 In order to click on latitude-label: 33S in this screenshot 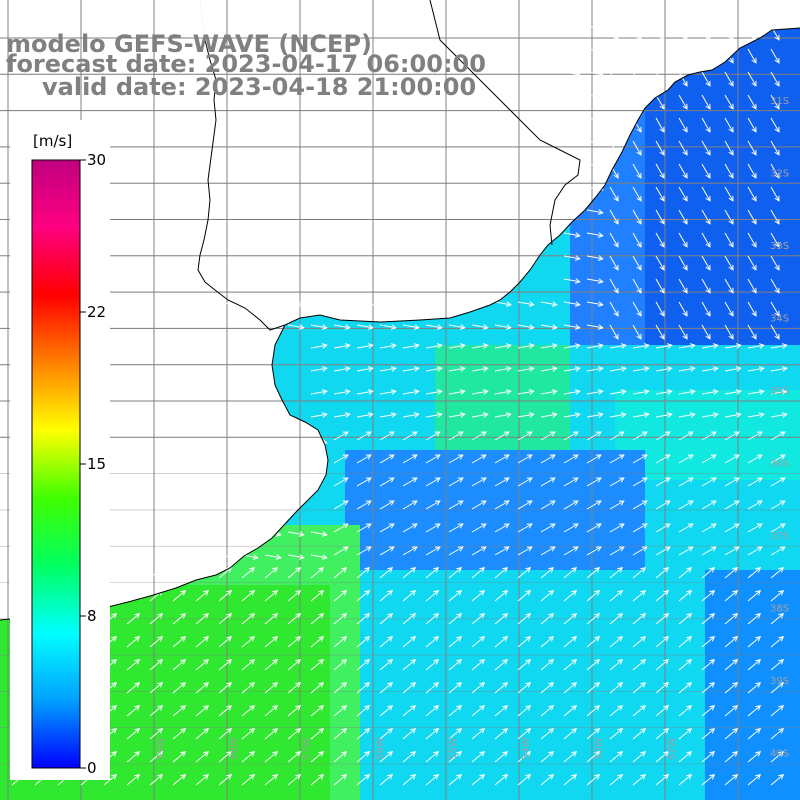, I will do `click(779, 246)`.